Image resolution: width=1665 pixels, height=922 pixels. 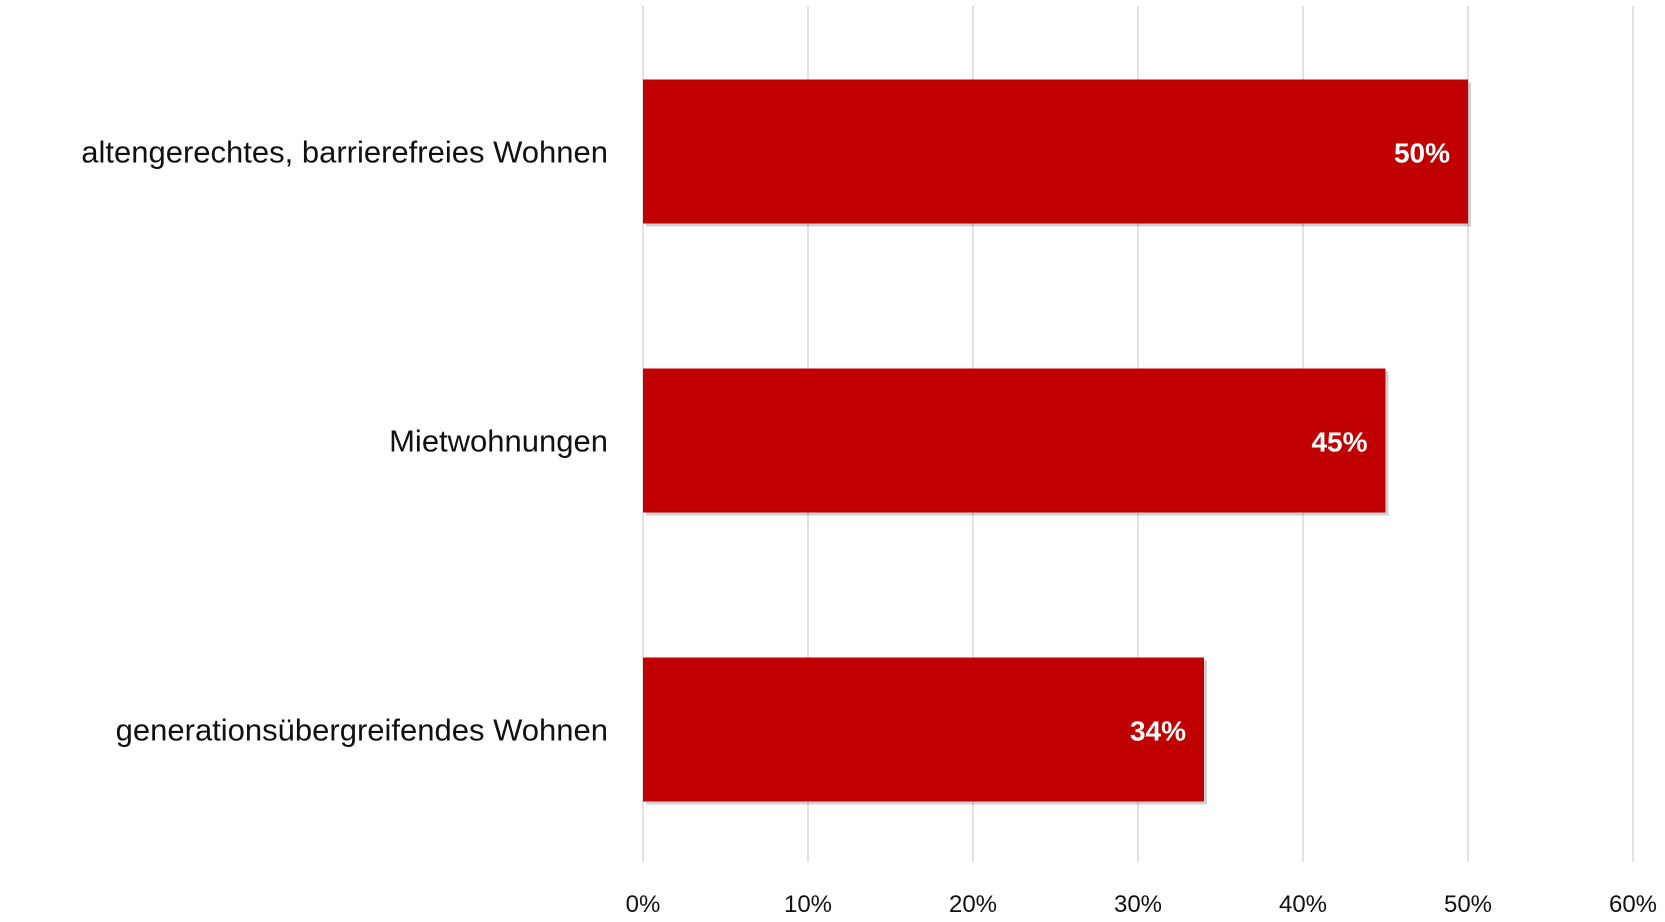 I want to click on category-label: generationsübergreifendes Wohnen, so click(x=362, y=730).